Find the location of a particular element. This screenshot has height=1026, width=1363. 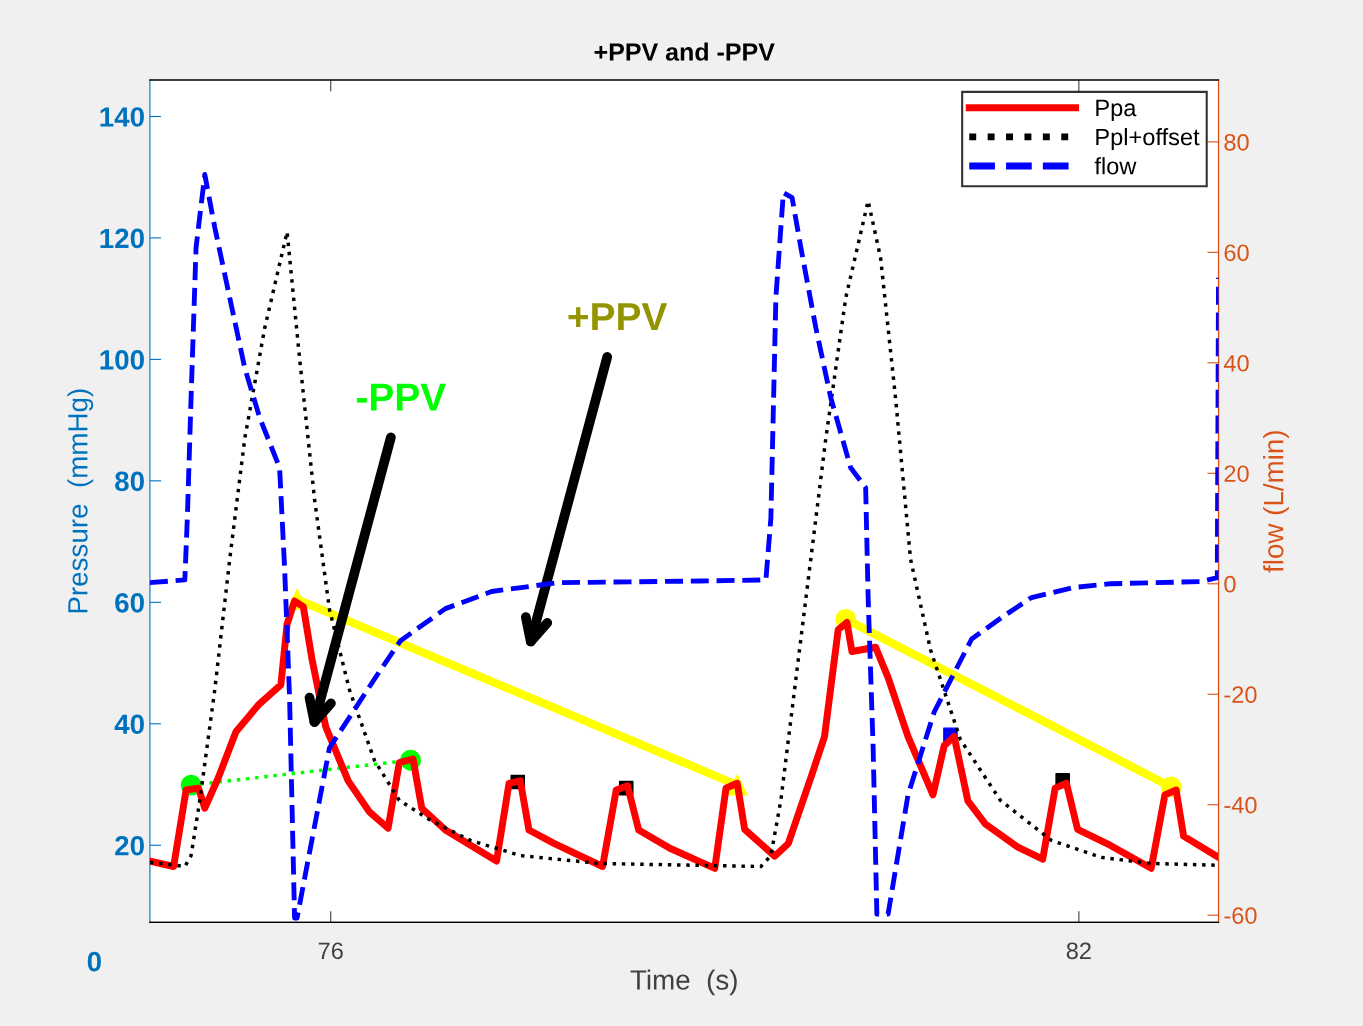

y2-tick-label: 40 is located at coordinates (1236, 363).